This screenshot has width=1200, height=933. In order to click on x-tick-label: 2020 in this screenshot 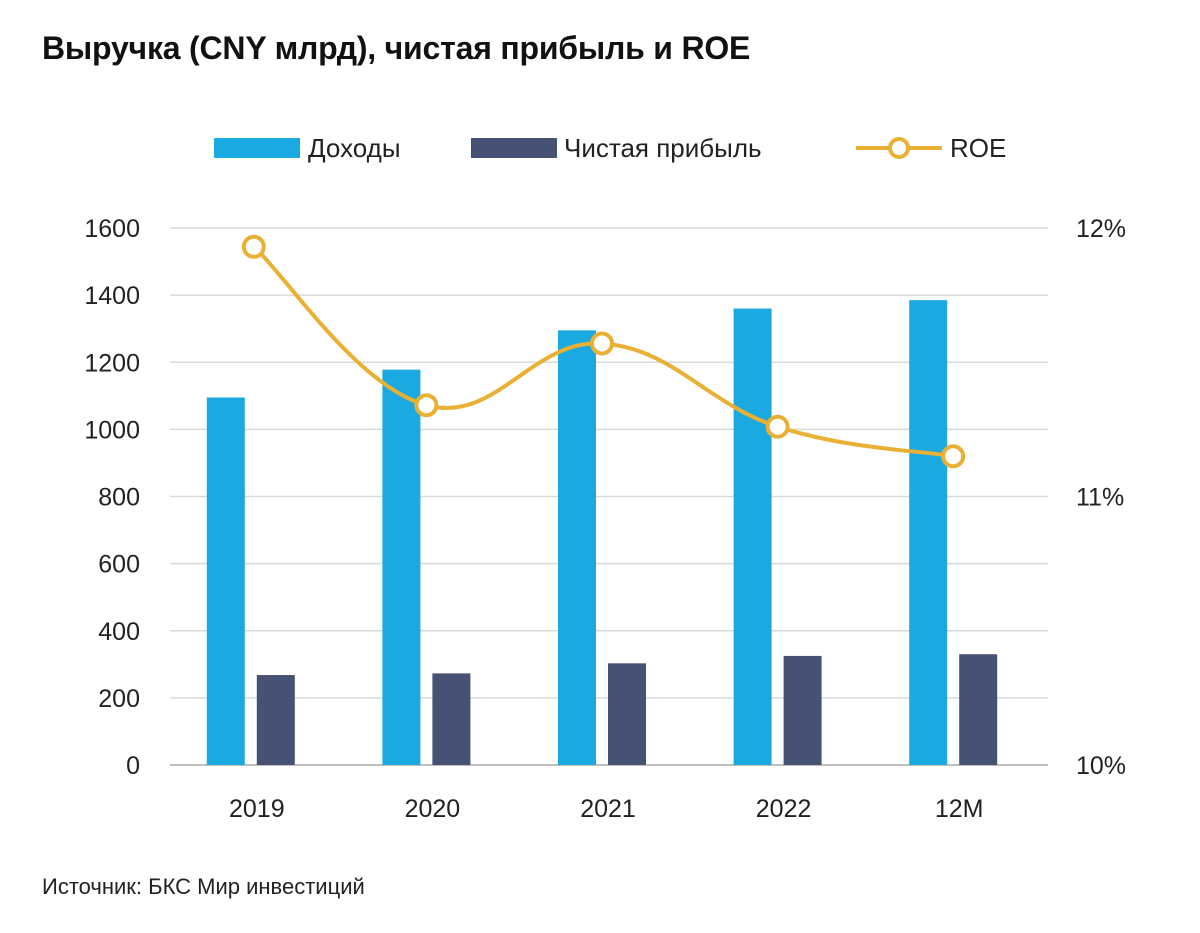, I will do `click(433, 809)`.